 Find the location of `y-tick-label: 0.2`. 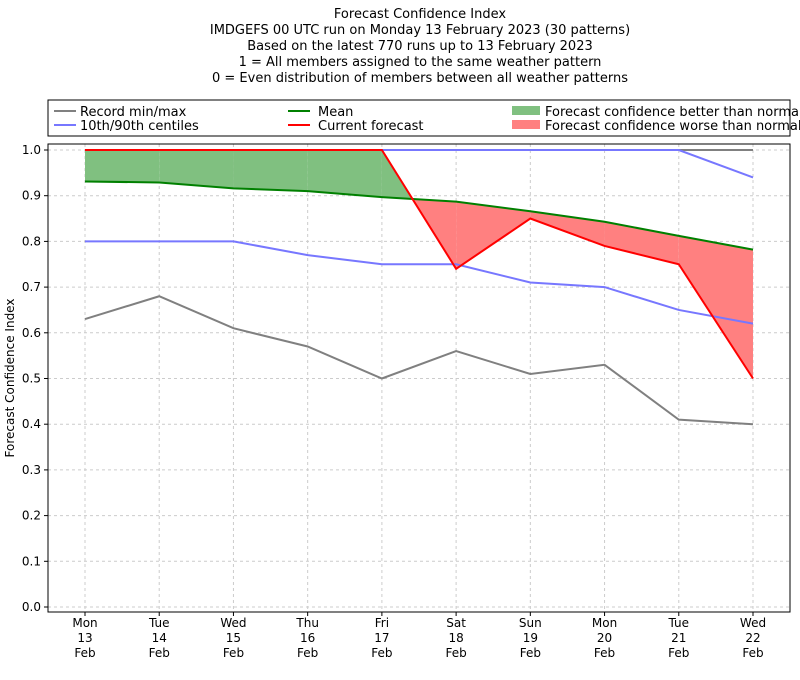

y-tick-label: 0.2 is located at coordinates (31, 516).